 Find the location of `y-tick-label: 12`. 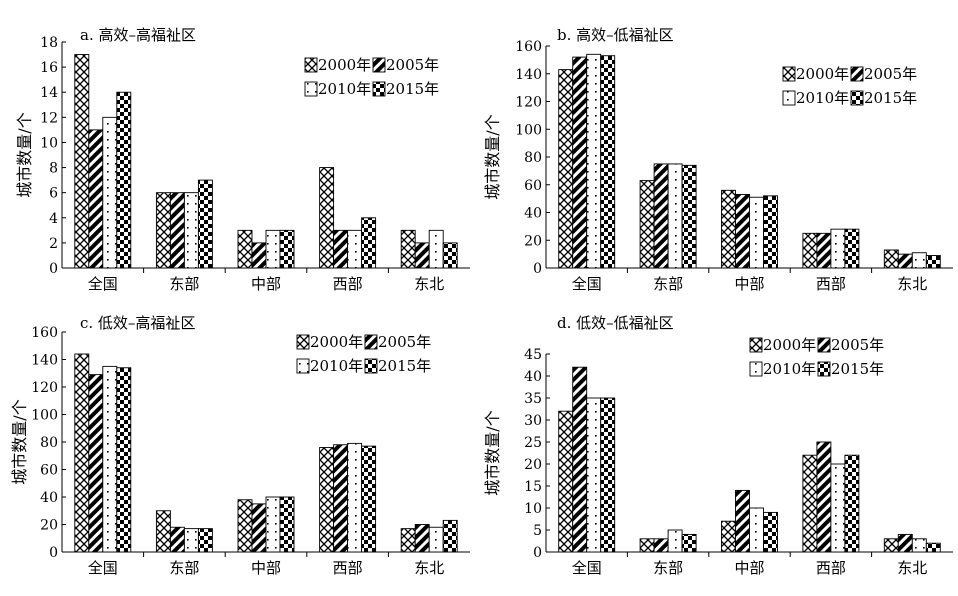

y-tick-label: 12 is located at coordinates (49, 118).